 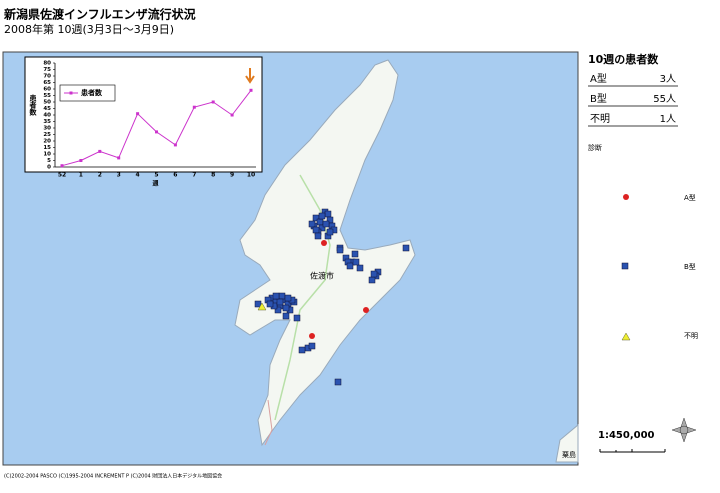 I want to click on city-label: 佐渡市, so click(x=322, y=276).